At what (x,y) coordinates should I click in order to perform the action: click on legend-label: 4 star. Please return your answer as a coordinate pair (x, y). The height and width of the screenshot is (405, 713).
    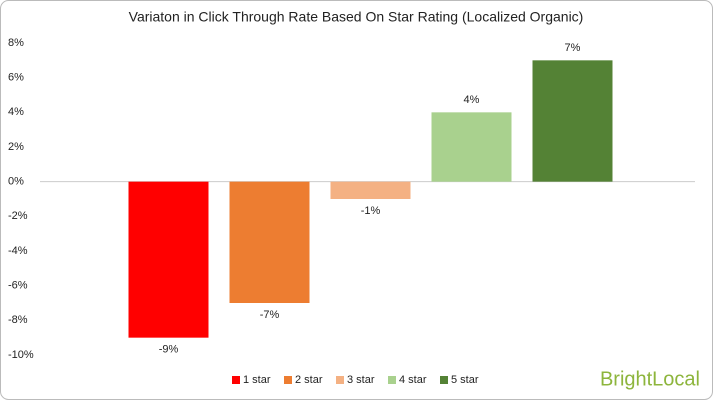
    Looking at the image, I should click on (413, 380).